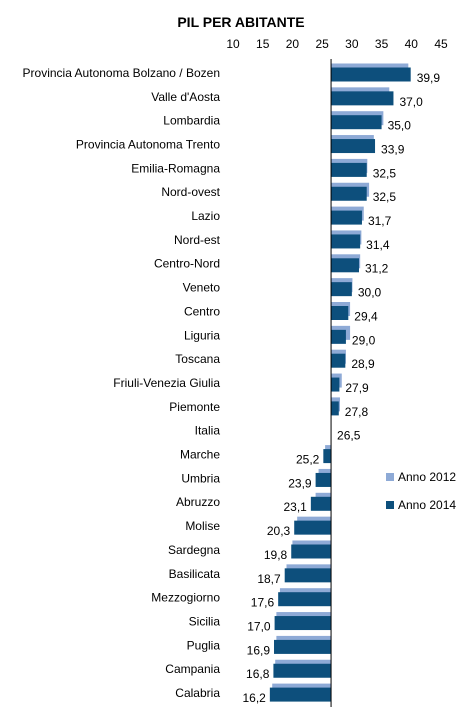 The height and width of the screenshot is (720, 459). Describe the element at coordinates (357, 412) in the screenshot. I see `value-label: 27,8` at that location.